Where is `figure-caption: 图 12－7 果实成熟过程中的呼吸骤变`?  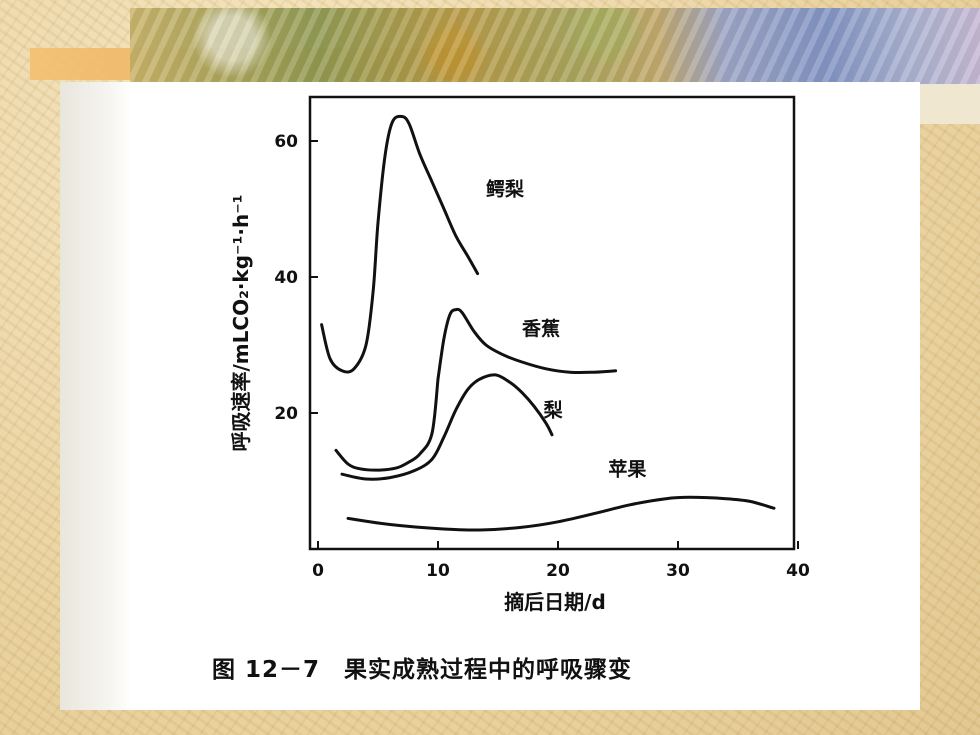
figure-caption: 图 12－7 果实成熟过程中的呼吸骤变 is located at coordinates (422, 669).